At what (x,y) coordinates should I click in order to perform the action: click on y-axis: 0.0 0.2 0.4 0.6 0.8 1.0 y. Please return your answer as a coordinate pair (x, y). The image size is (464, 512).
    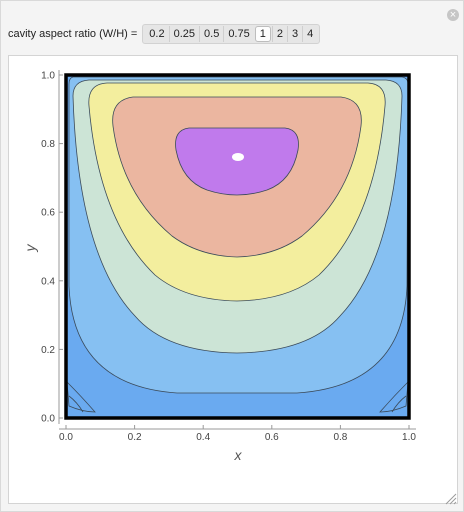
    Looking at the image, I should click on (42, 247).